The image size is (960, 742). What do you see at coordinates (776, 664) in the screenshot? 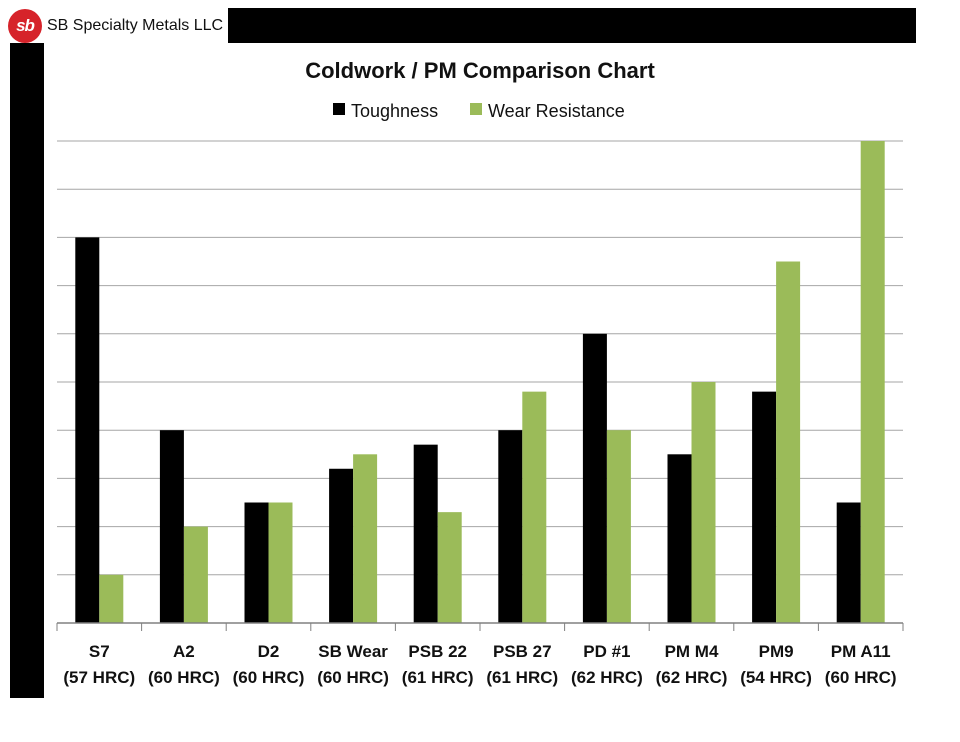
I see `x-tick-label: PM9 (54 HRC)` at bounding box center [776, 664].